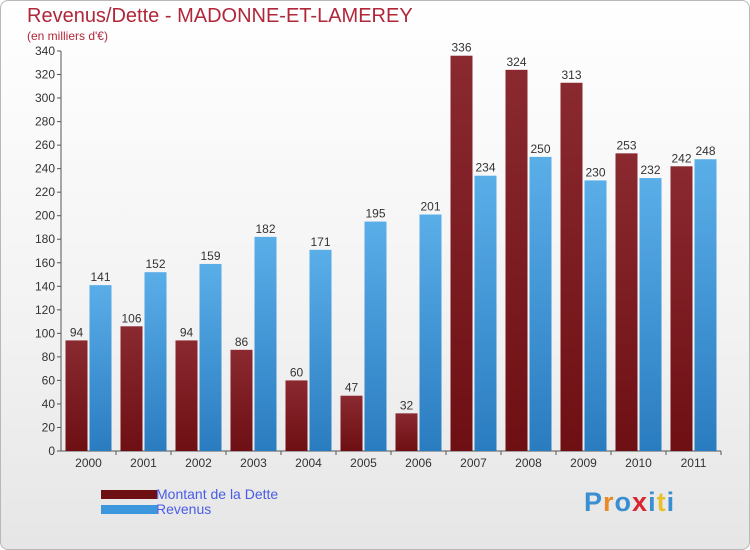 The image size is (750, 550). Describe the element at coordinates (430, 207) in the screenshot. I see `data-label-revenus: 201` at that location.